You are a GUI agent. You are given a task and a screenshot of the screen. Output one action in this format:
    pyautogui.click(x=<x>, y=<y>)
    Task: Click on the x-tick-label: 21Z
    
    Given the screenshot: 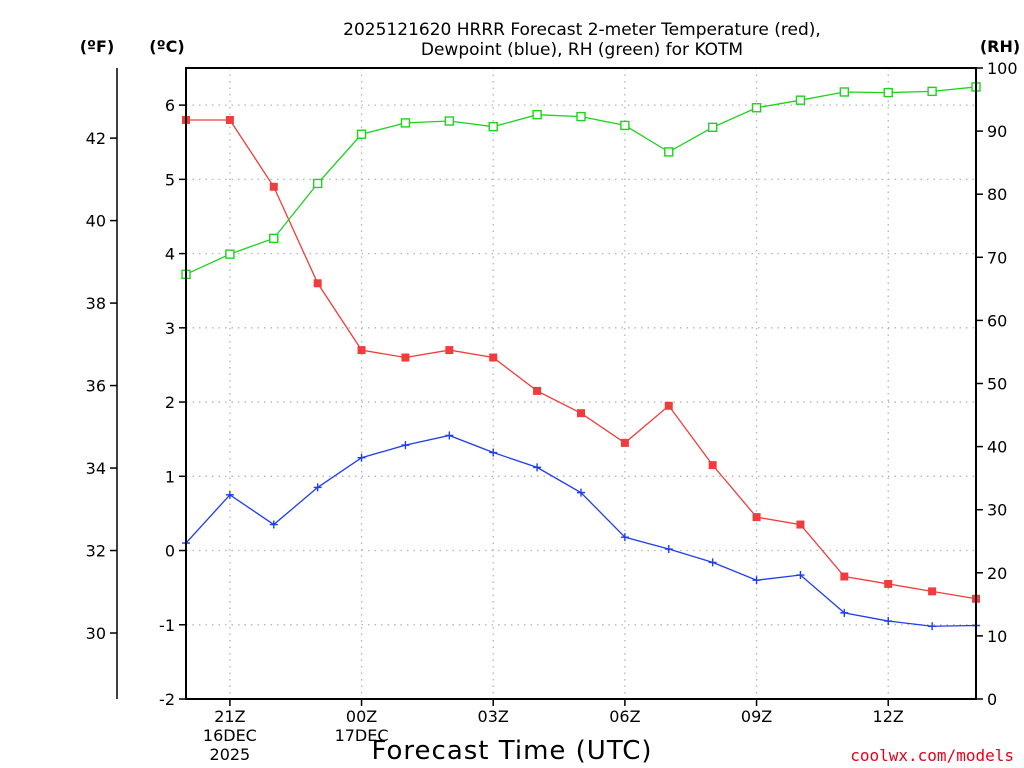 What is the action you would take?
    pyautogui.click(x=229, y=716)
    